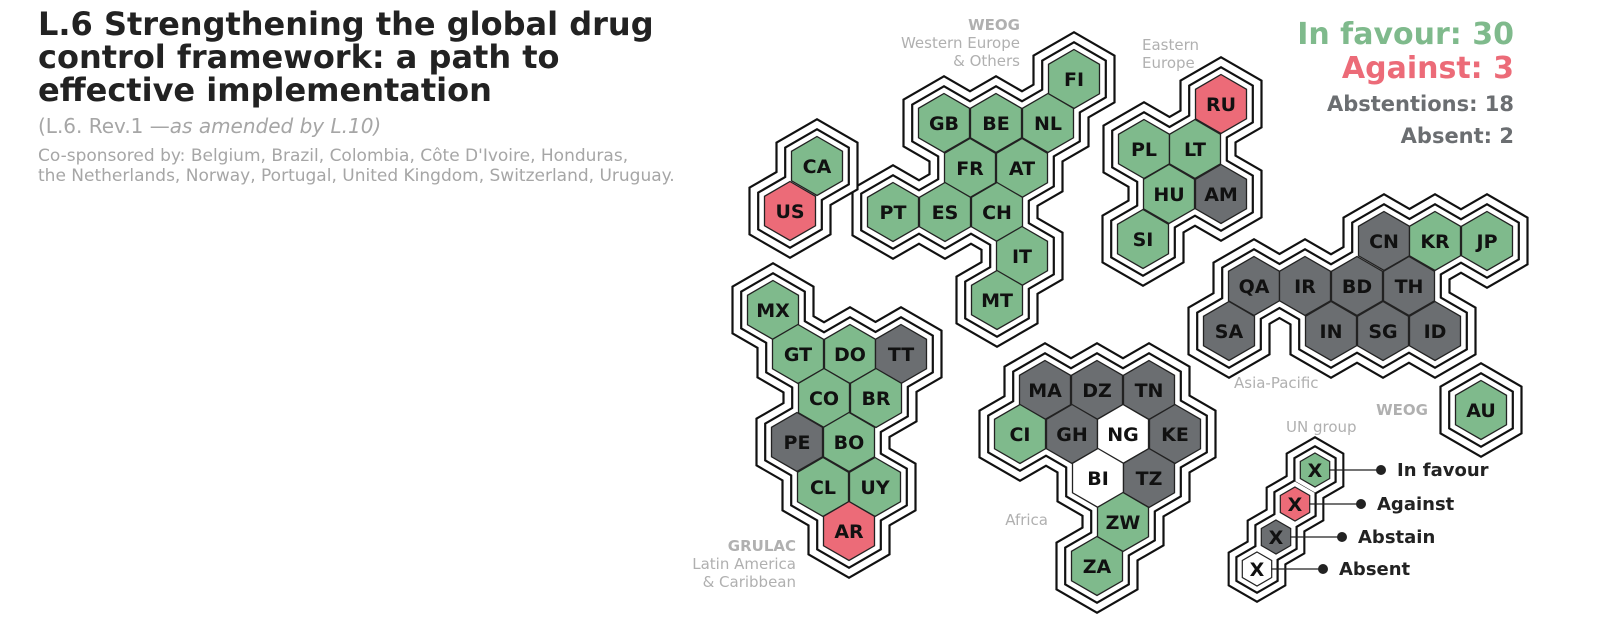 The image size is (1600, 634). I want to click on country-code: SG, so click(1382, 332).